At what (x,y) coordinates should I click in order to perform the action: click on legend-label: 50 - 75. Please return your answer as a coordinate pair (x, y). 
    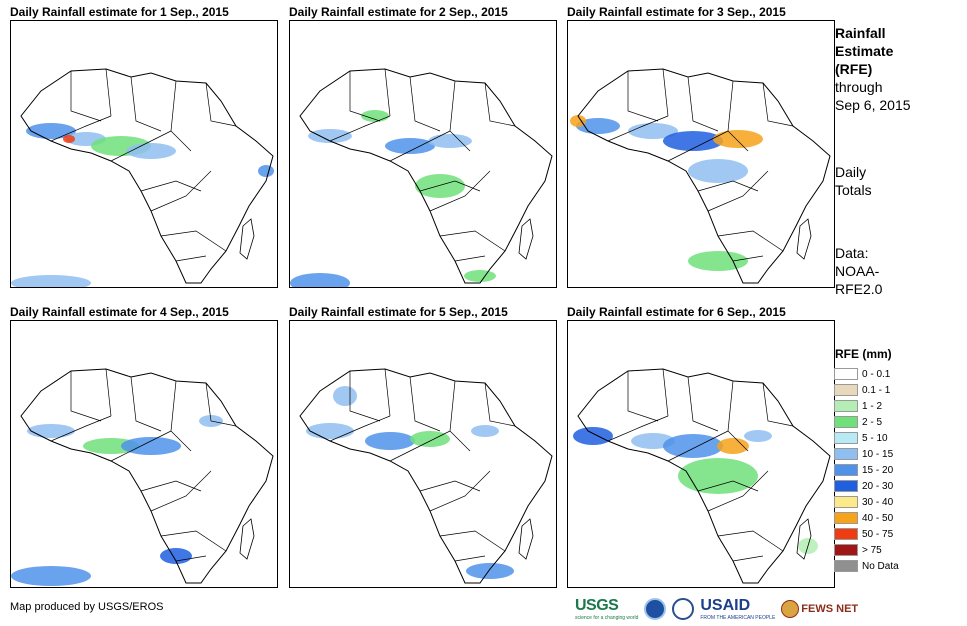
    Looking at the image, I should click on (878, 534).